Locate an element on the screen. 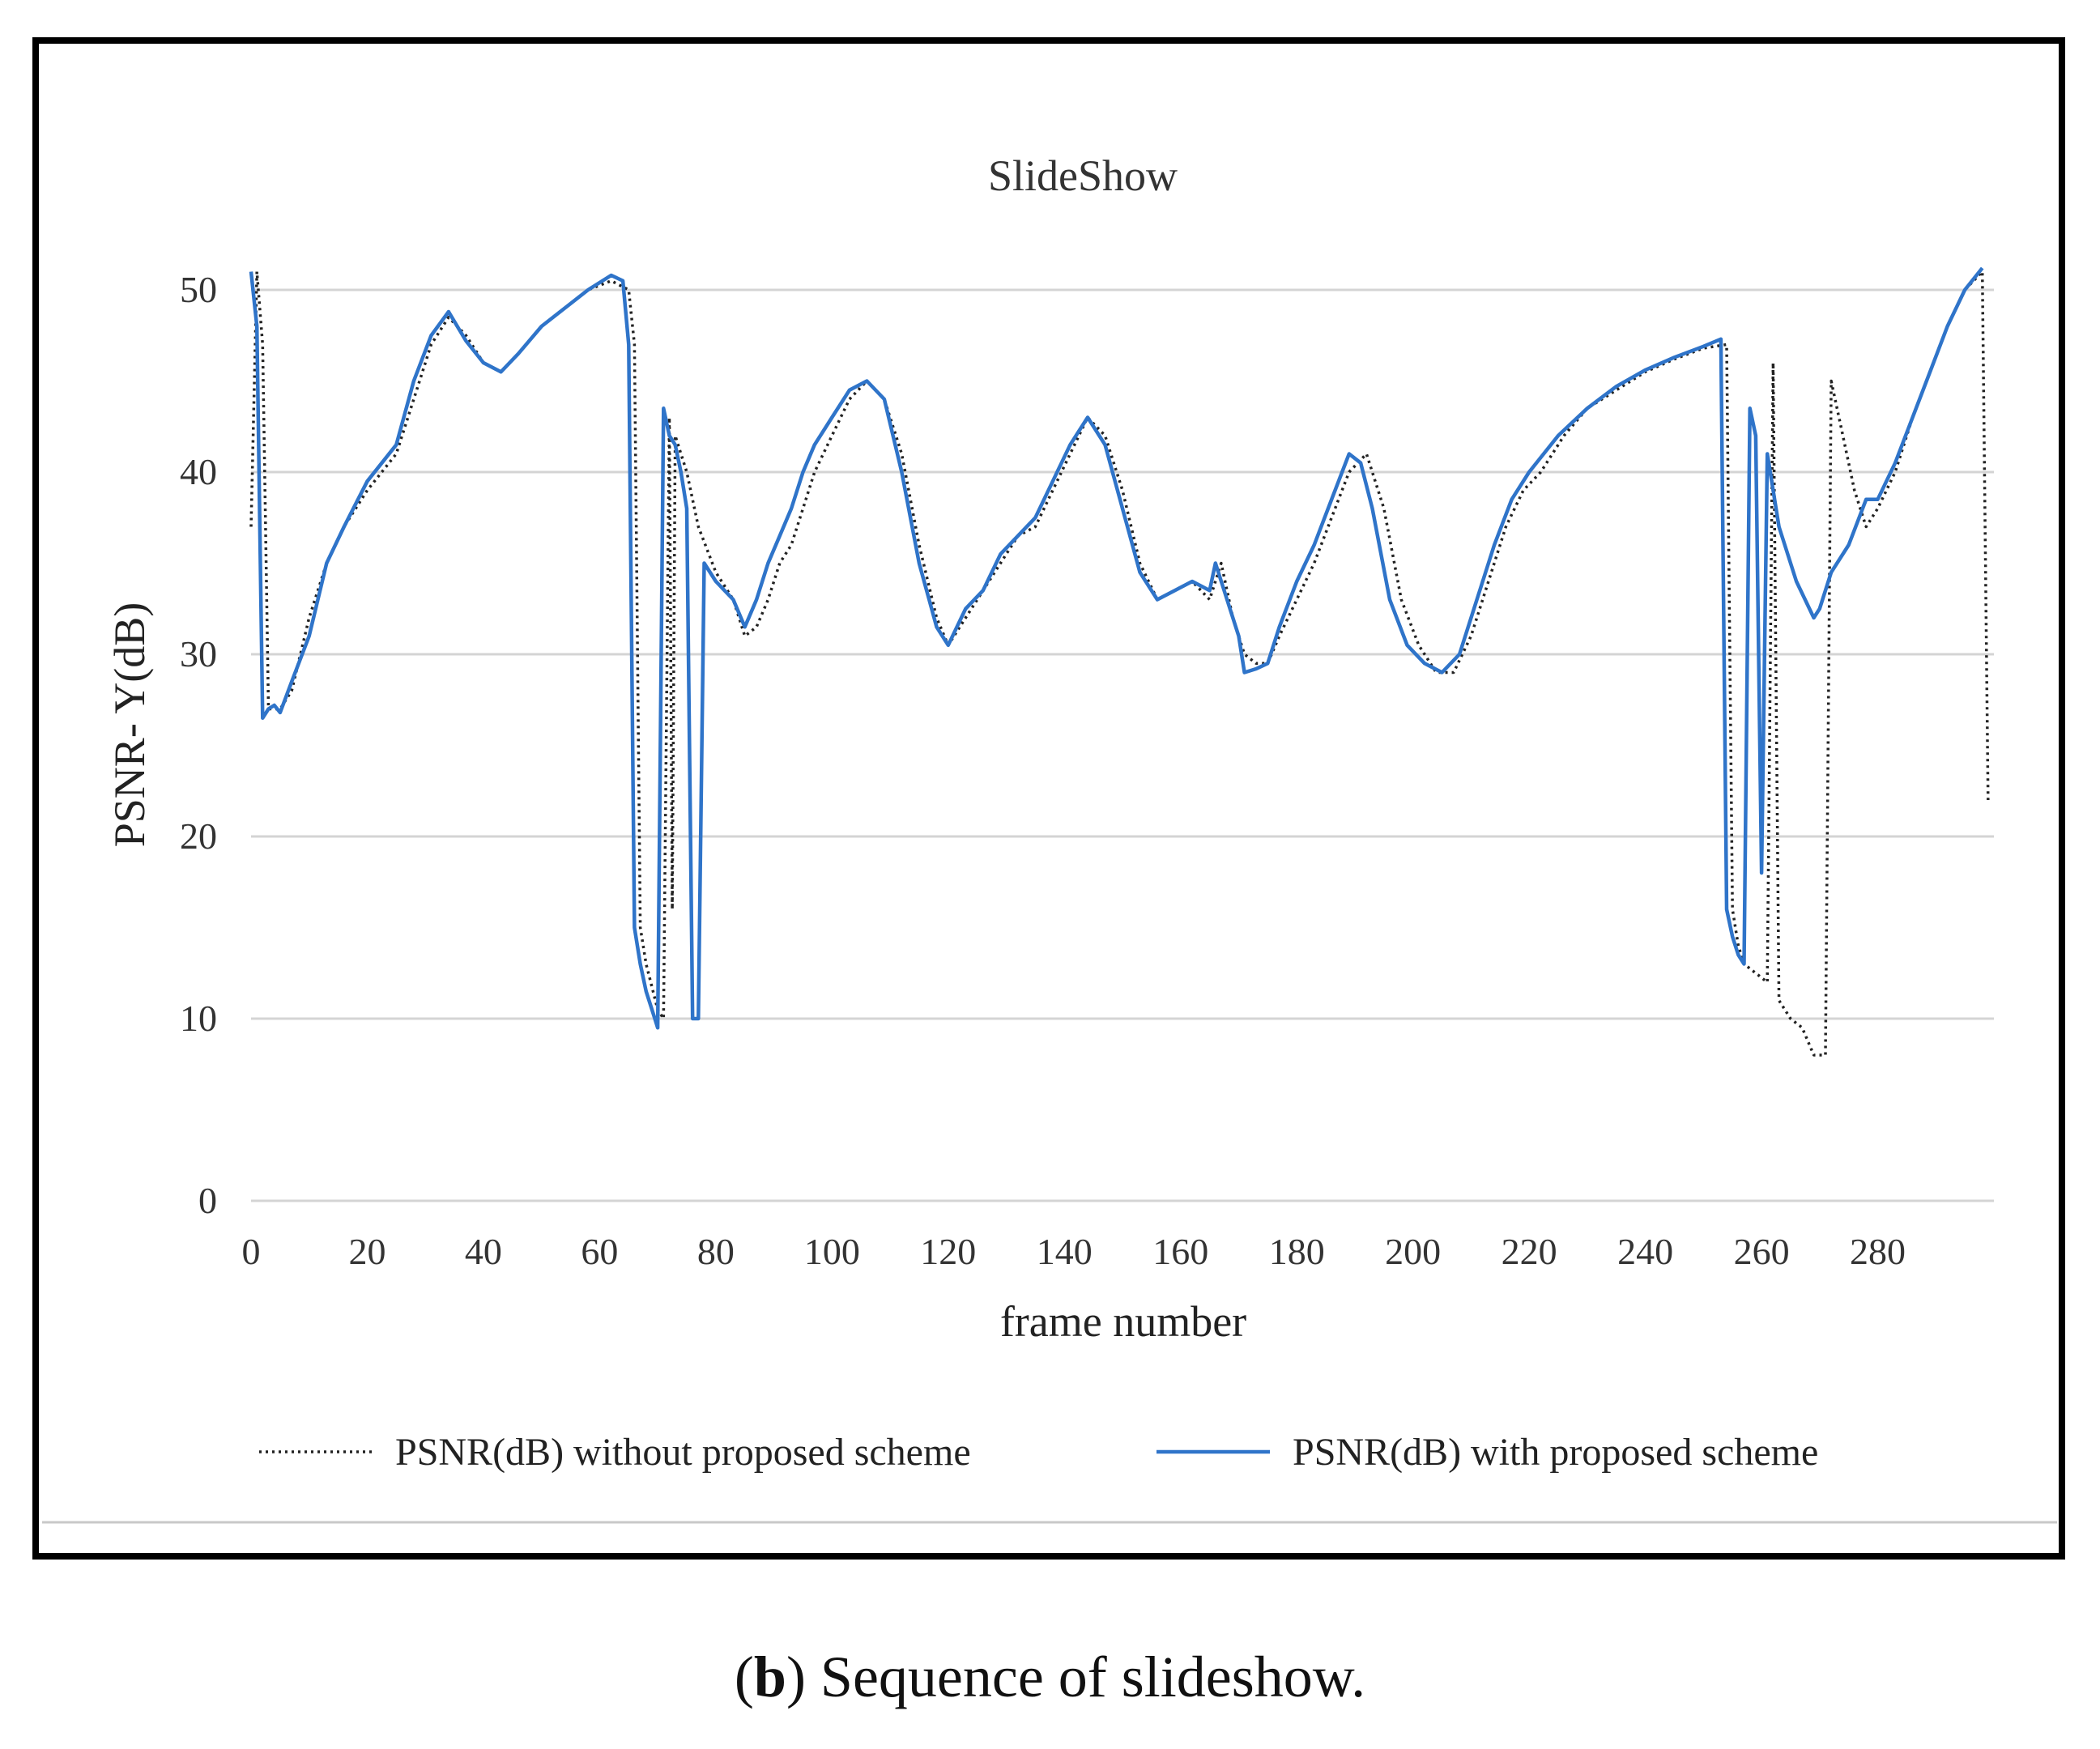 The image size is (2100, 1749). y-tick-label: 20 is located at coordinates (198, 836).